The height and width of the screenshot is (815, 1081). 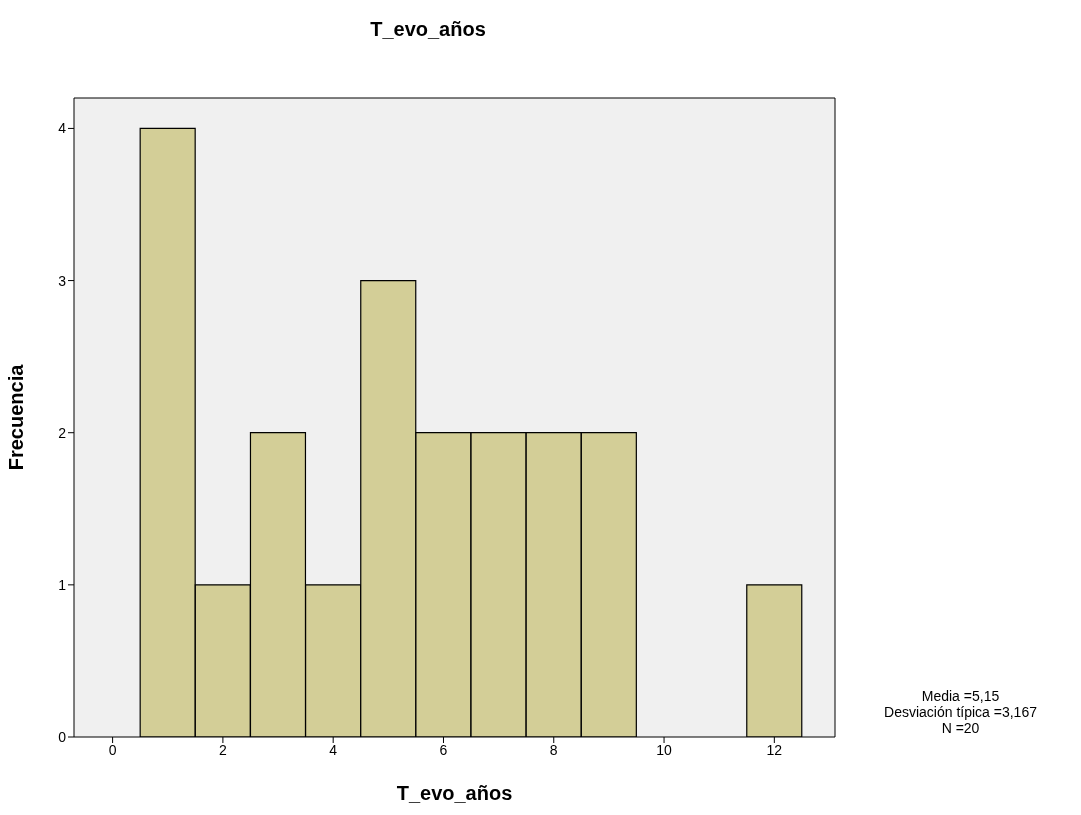 I want to click on y-tick-label: 1, so click(x=62, y=584).